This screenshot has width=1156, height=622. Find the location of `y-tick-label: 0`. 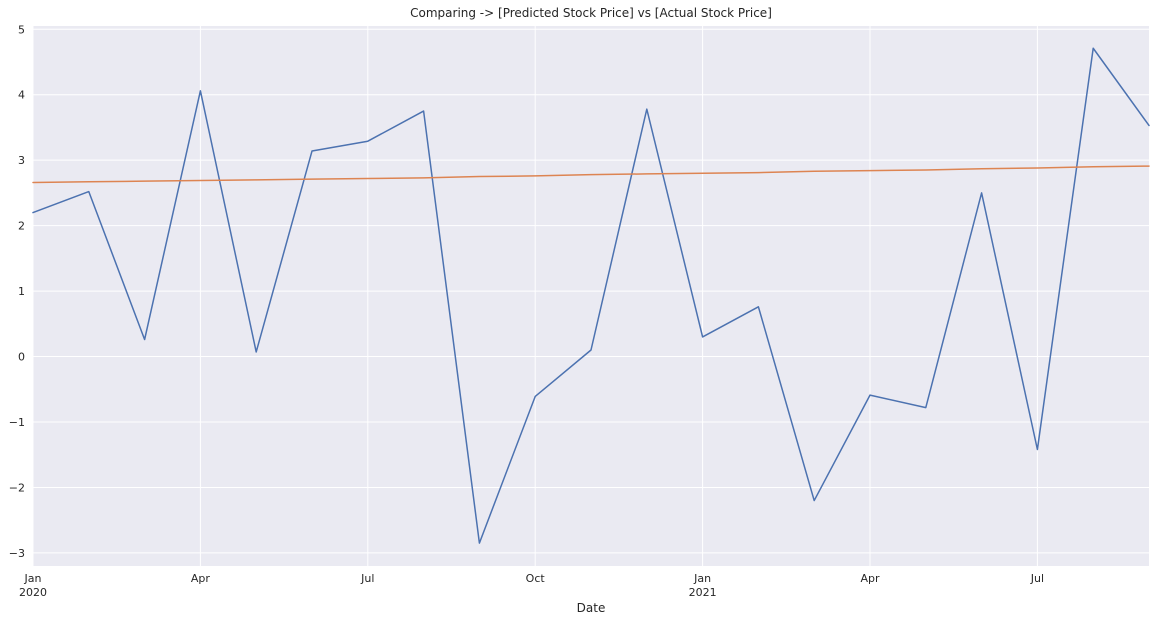

y-tick-label: 0 is located at coordinates (21, 357).